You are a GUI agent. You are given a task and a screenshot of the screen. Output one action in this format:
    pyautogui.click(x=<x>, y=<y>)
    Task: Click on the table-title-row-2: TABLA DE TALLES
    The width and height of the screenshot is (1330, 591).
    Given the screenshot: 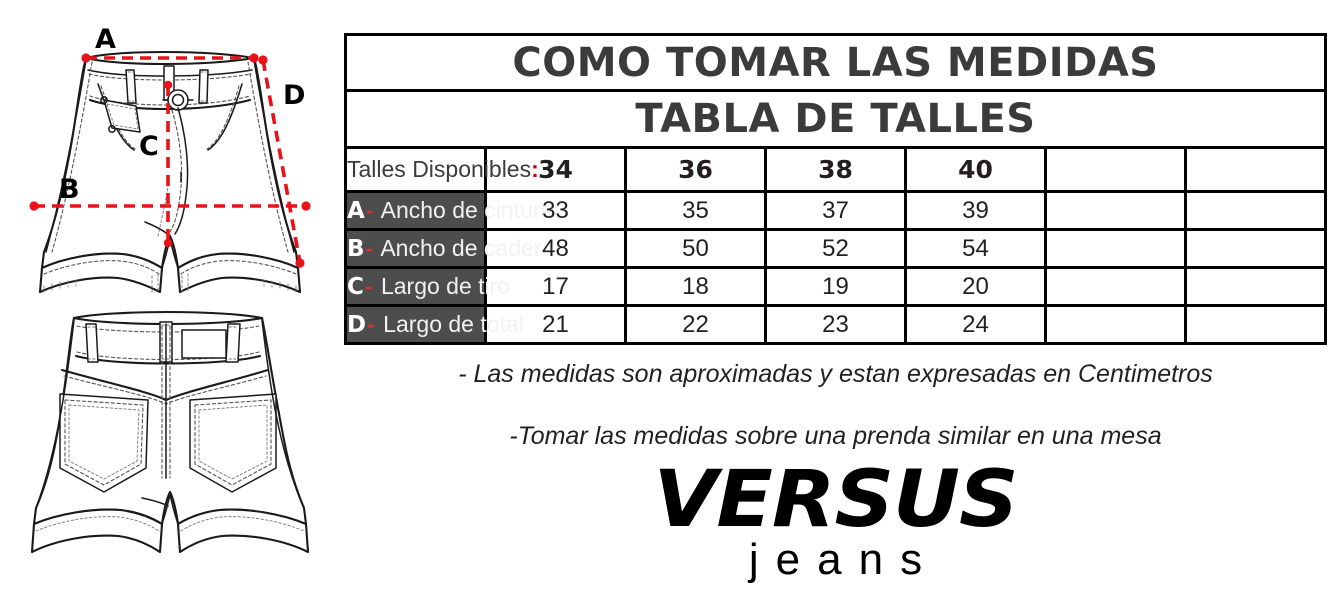 What is the action you would take?
    pyautogui.click(x=835, y=119)
    